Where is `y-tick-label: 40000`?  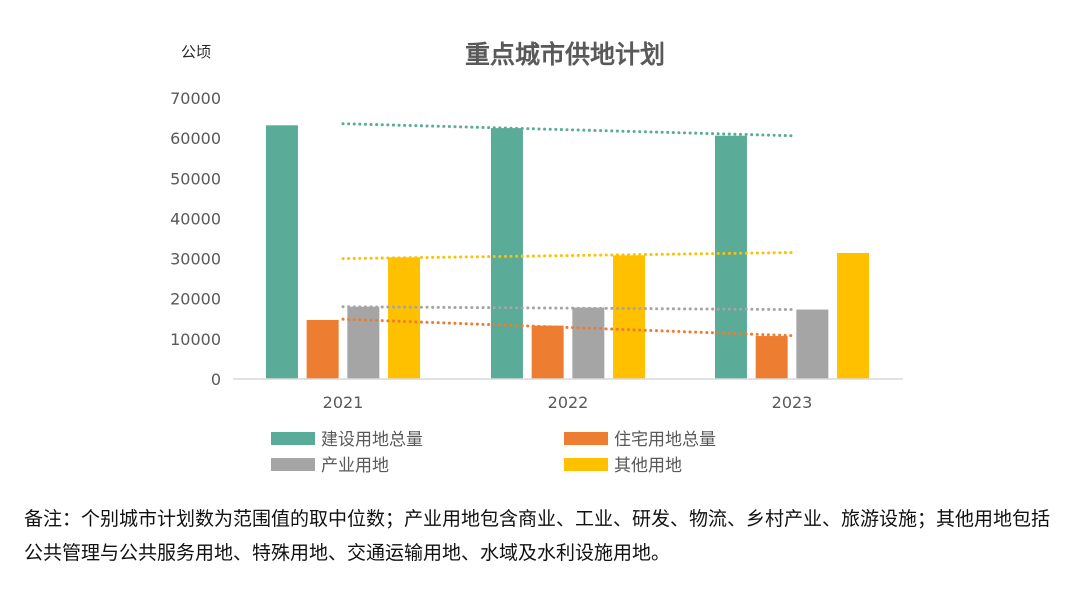 y-tick-label: 40000 is located at coordinates (195, 218).